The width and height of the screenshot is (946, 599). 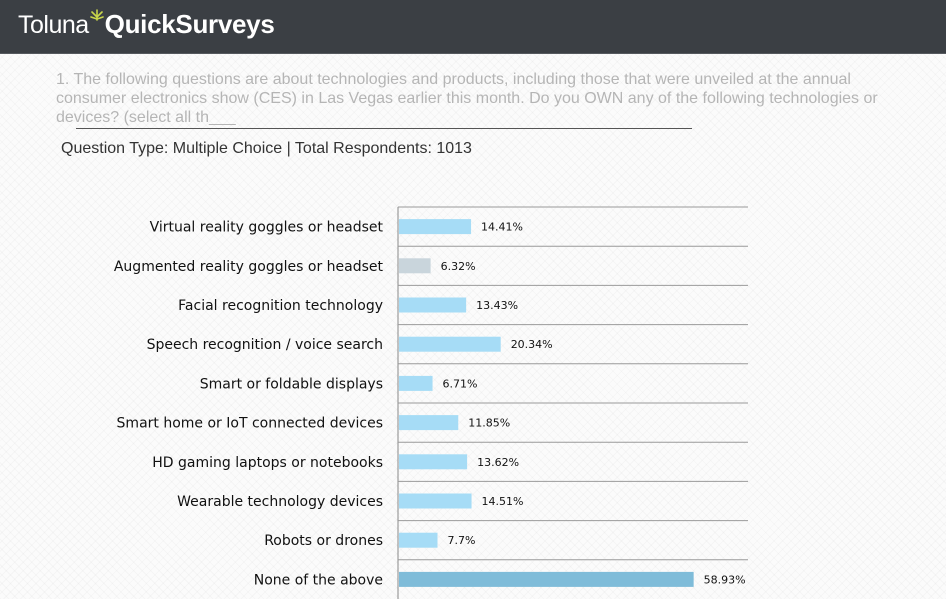 I want to click on category-label: Augmented reality goggles or headset, so click(x=249, y=267).